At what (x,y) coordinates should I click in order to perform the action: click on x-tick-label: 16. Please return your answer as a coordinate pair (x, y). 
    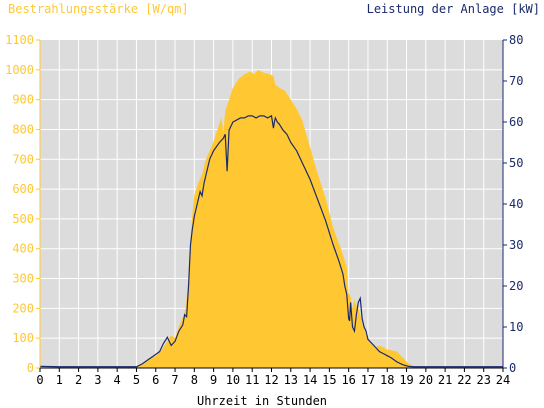
    Looking at the image, I should click on (348, 380).